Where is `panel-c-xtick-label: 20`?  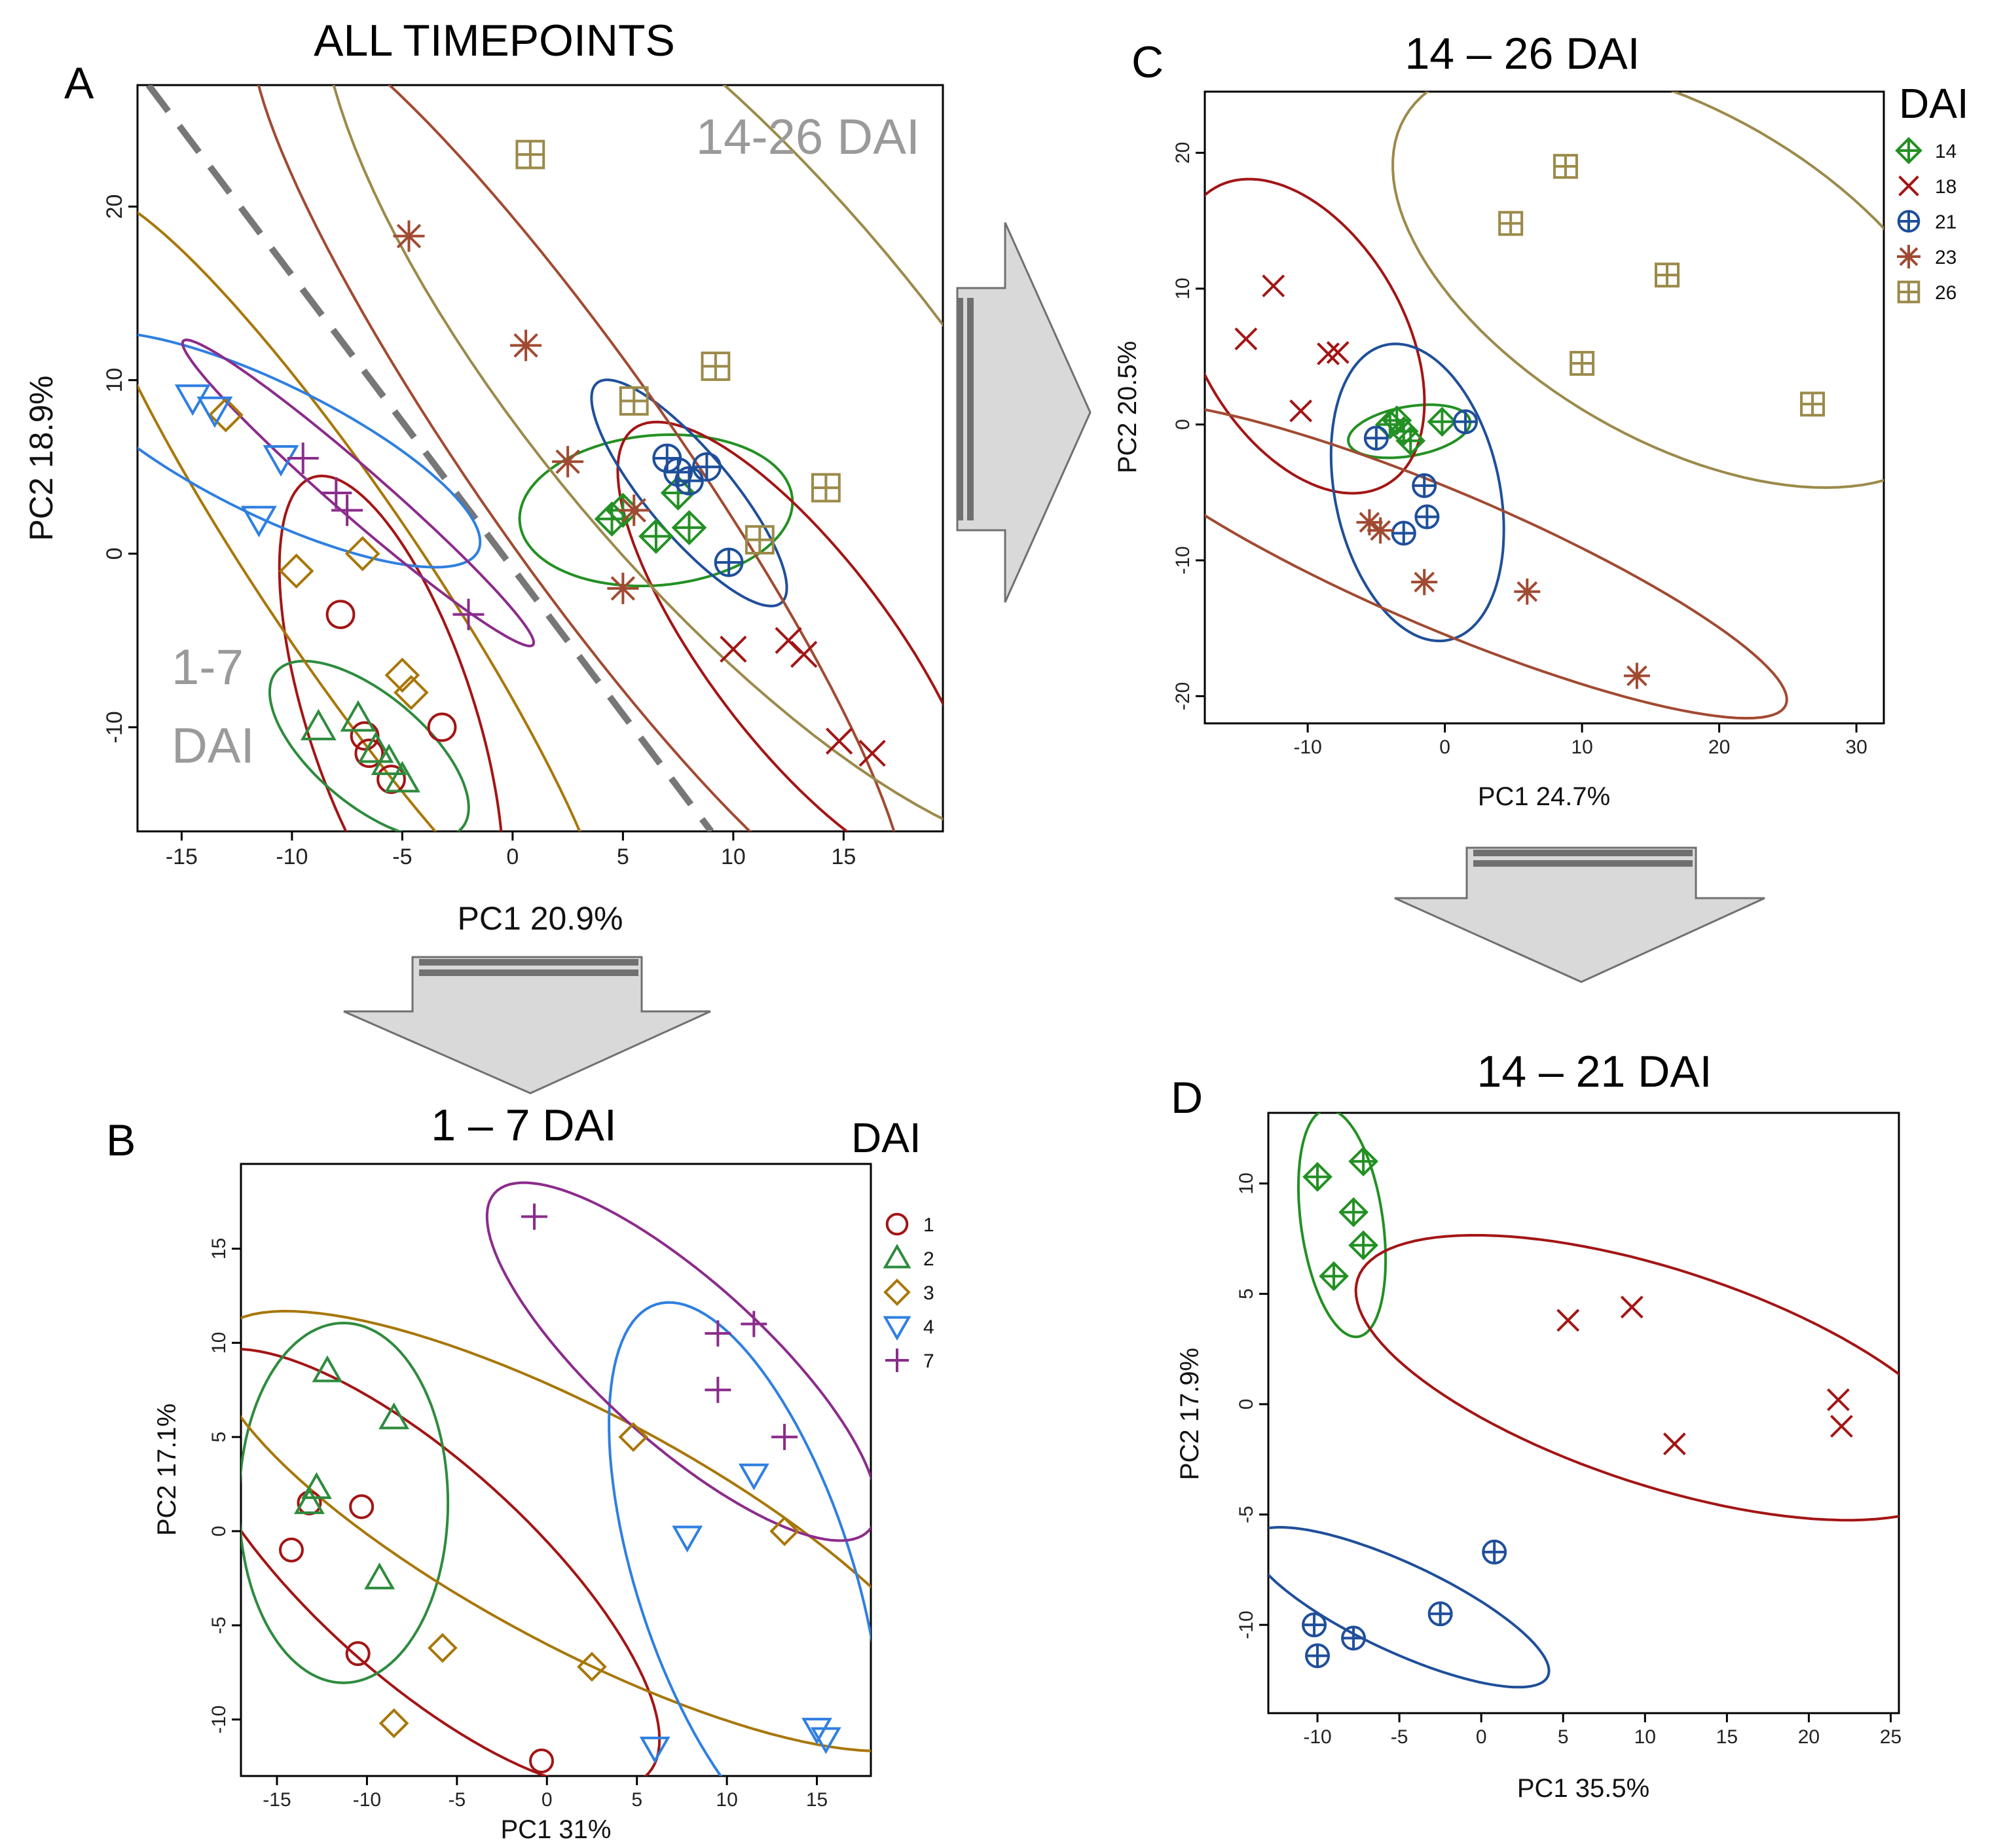
panel-c-xtick-label: 20 is located at coordinates (1719, 747).